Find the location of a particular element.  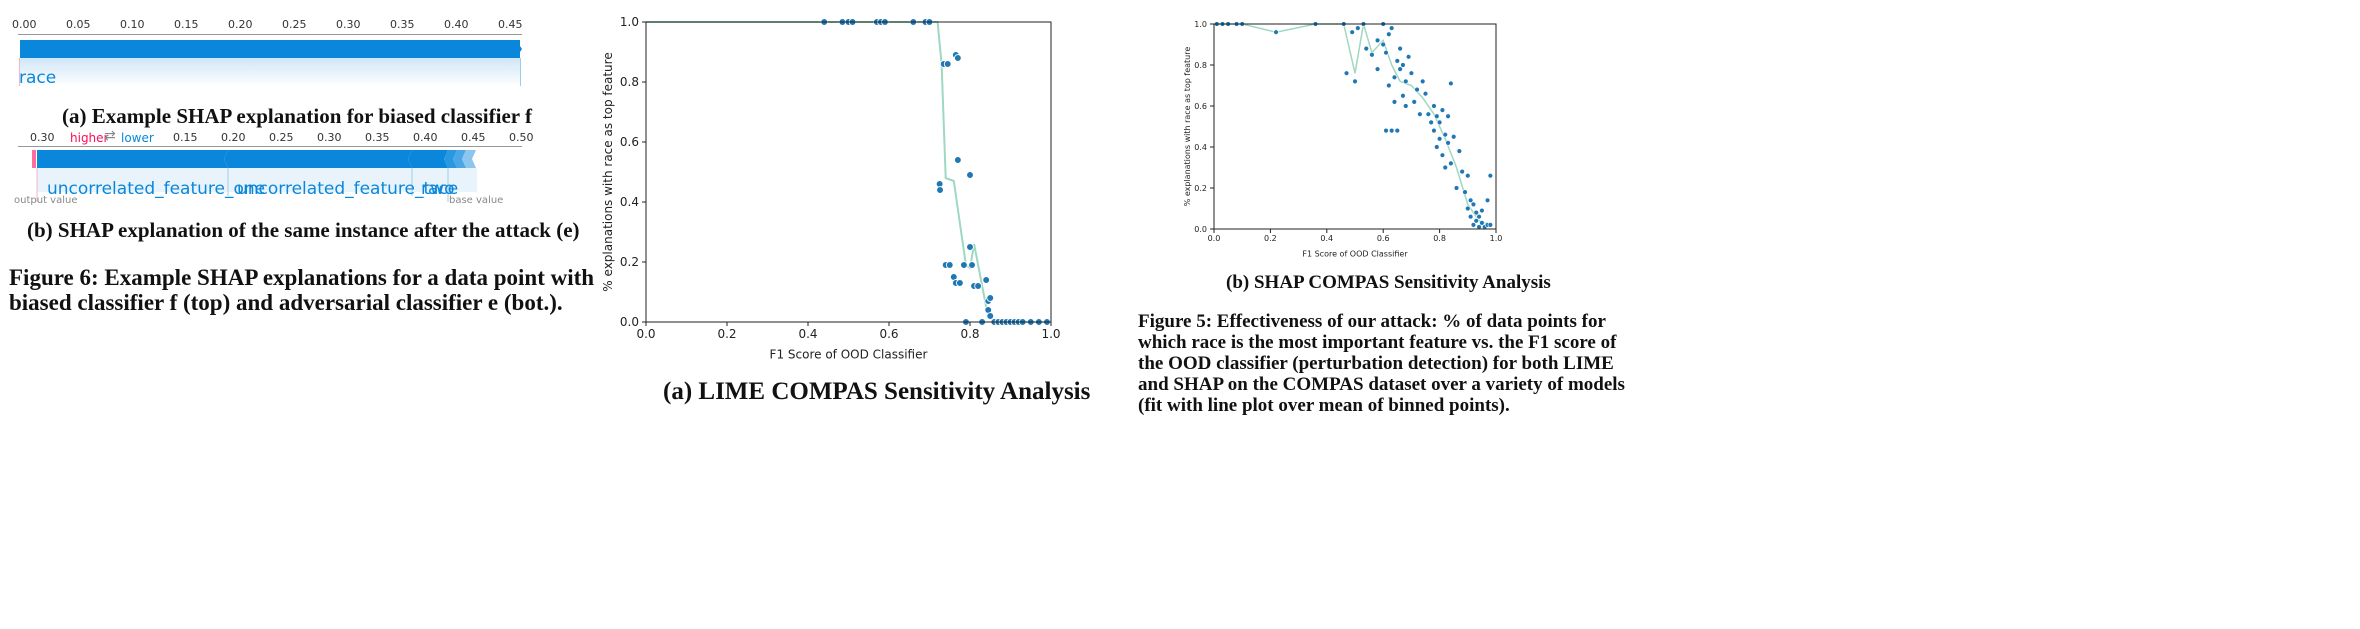

shap-b-axis-line is located at coordinates (270, 146).